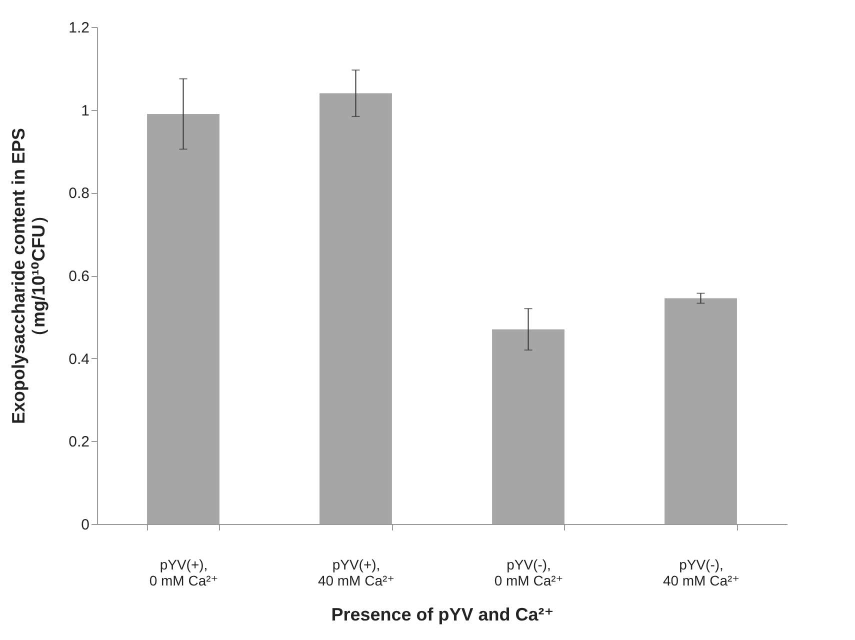 This screenshot has width=855, height=640. What do you see at coordinates (529, 572) in the screenshot?
I see `x-tick-label: pYV(-), 0 mM Ca²⁺` at bounding box center [529, 572].